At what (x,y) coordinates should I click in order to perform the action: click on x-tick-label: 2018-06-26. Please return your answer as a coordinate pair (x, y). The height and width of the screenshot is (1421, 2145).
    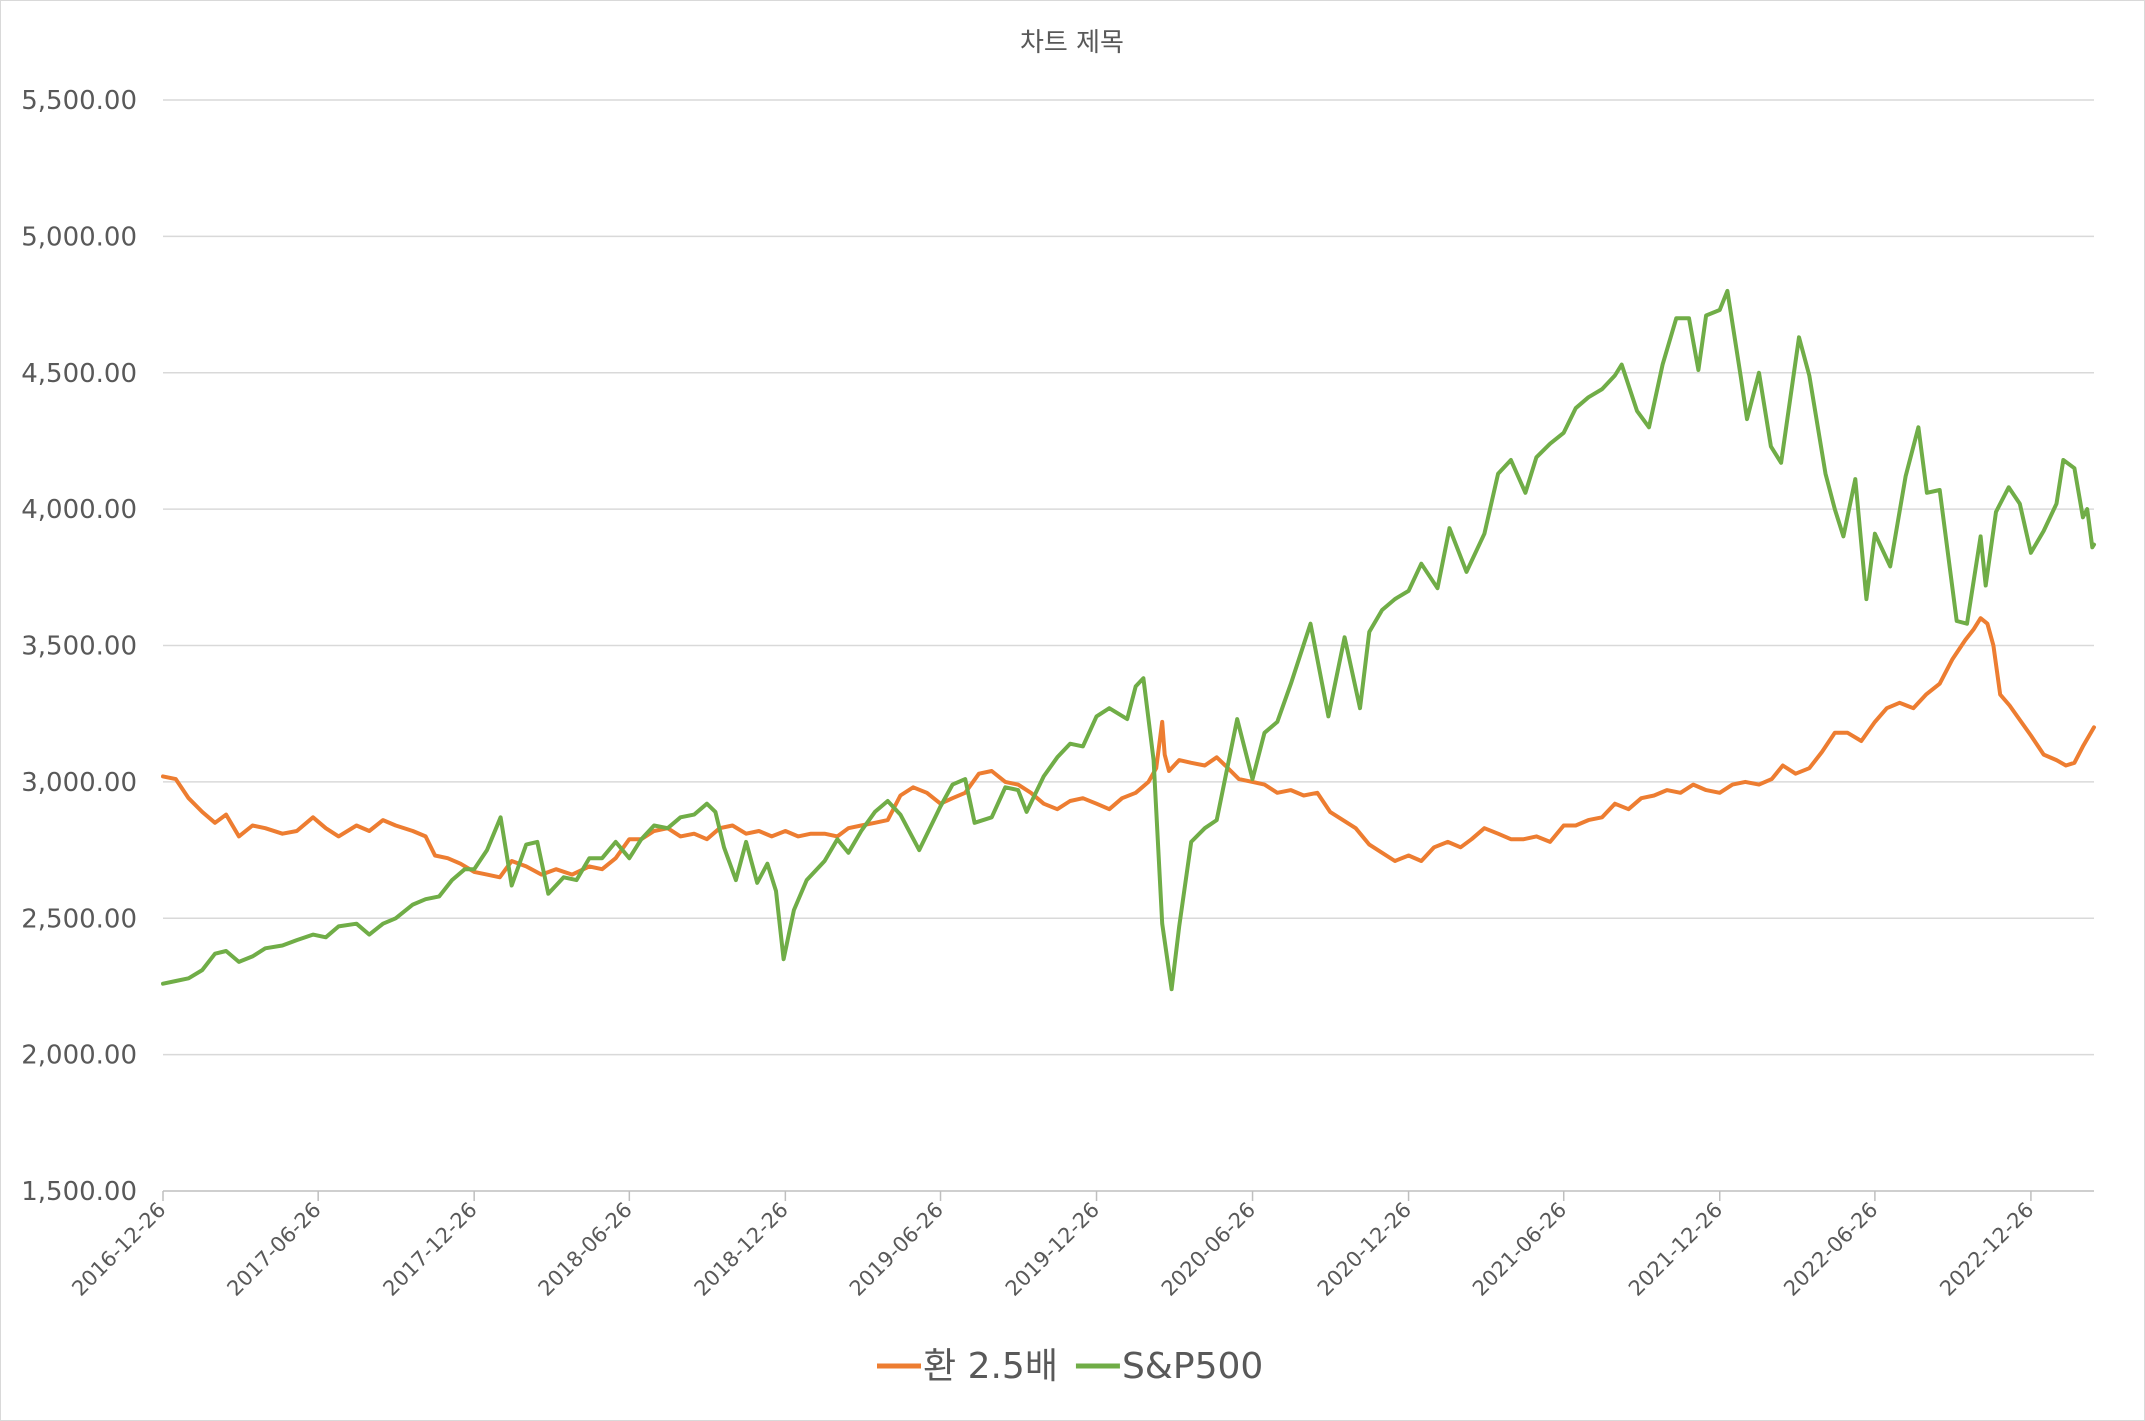
    Looking at the image, I should click on (585, 1249).